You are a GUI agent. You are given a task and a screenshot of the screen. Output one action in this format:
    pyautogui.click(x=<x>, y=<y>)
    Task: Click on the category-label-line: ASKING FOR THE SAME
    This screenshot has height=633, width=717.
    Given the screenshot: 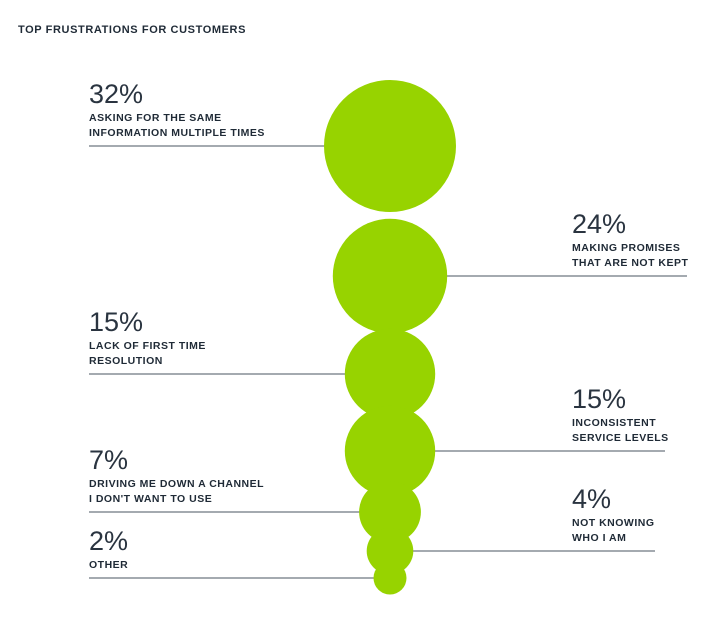 What is the action you would take?
    pyautogui.click(x=155, y=118)
    